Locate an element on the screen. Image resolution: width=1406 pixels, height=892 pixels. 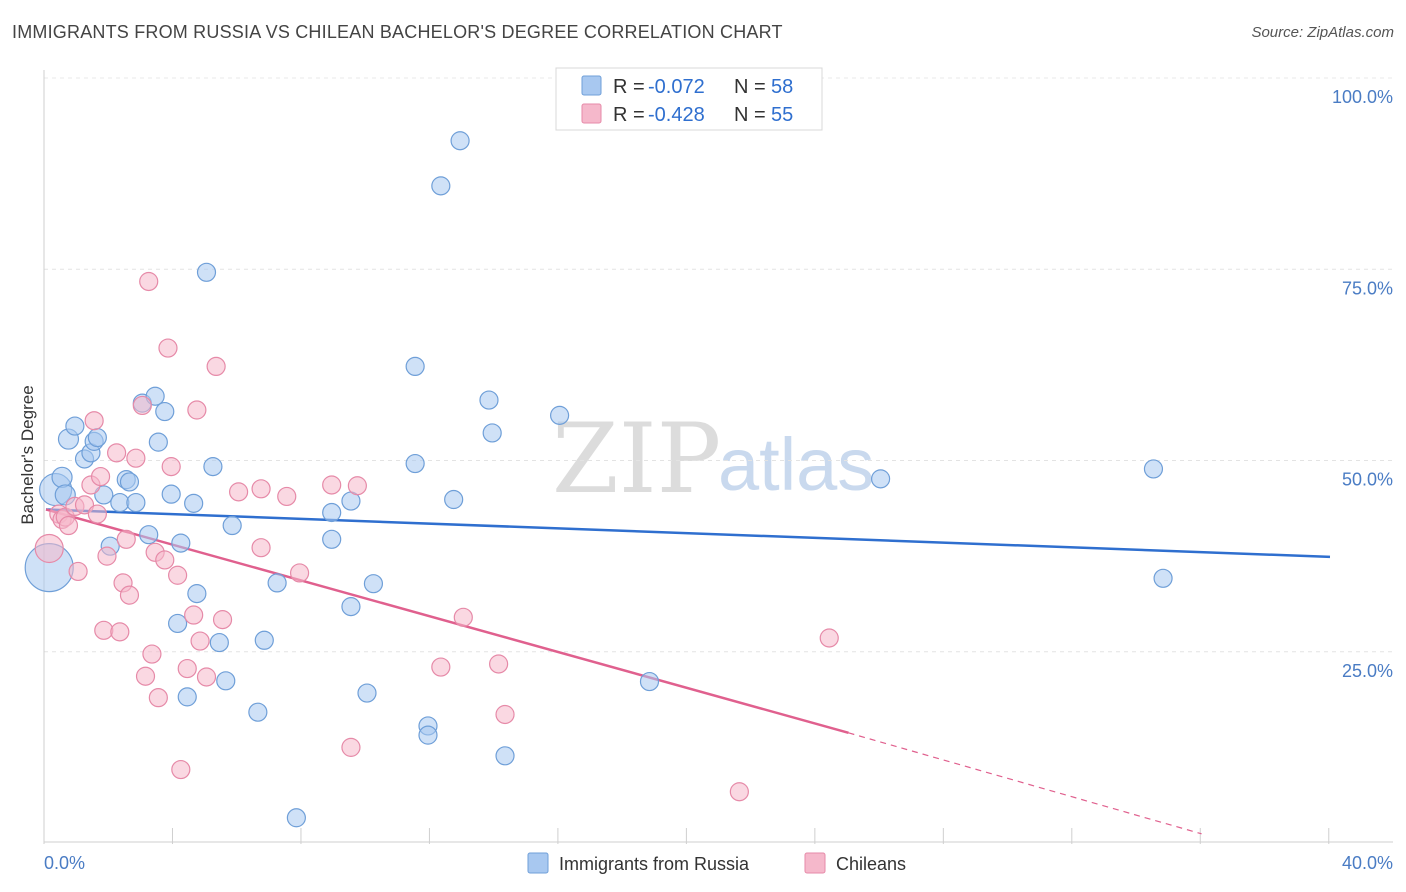
y-tick-labels: 25.0% 50.0% 75.0% 100.0% is located at coordinates (1362, 384).